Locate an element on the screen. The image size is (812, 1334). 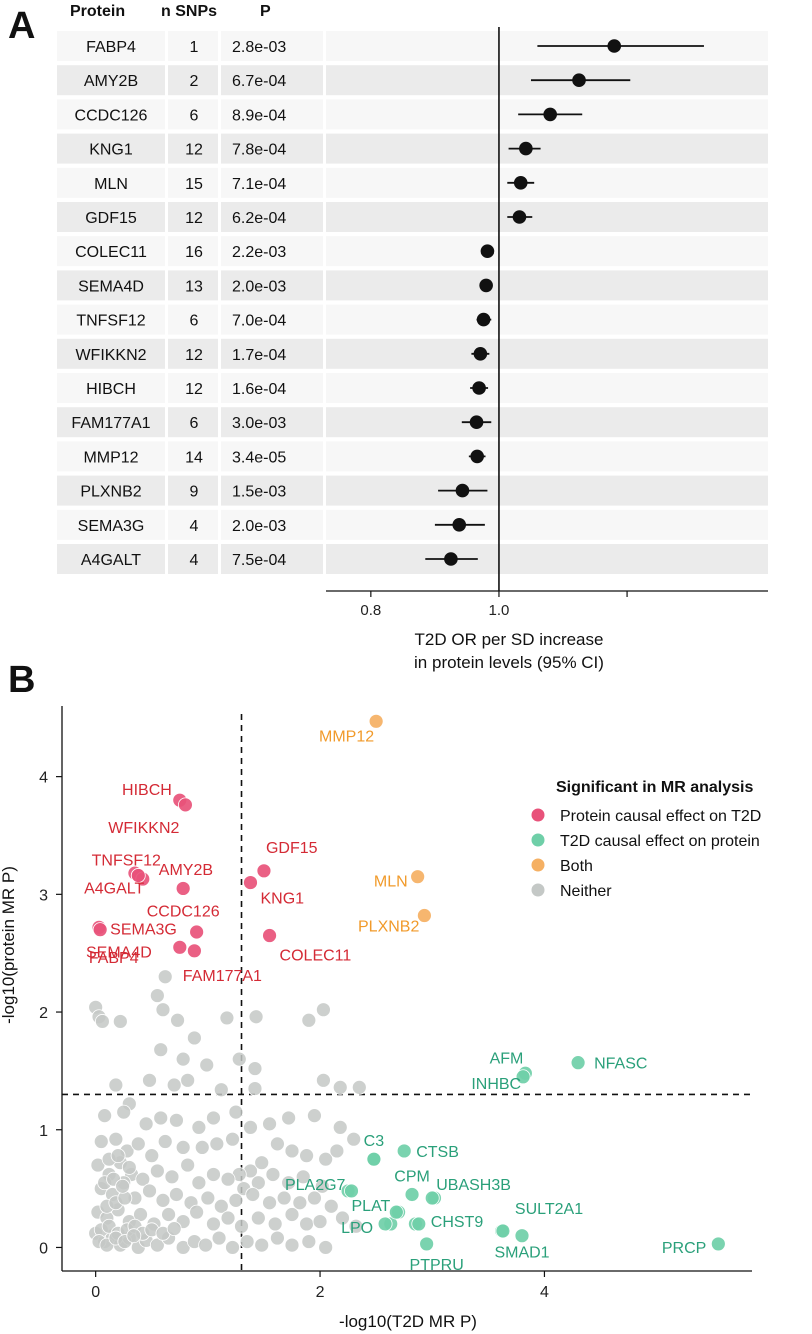
row-protein-name: MMP12 is located at coordinates (110, 457).